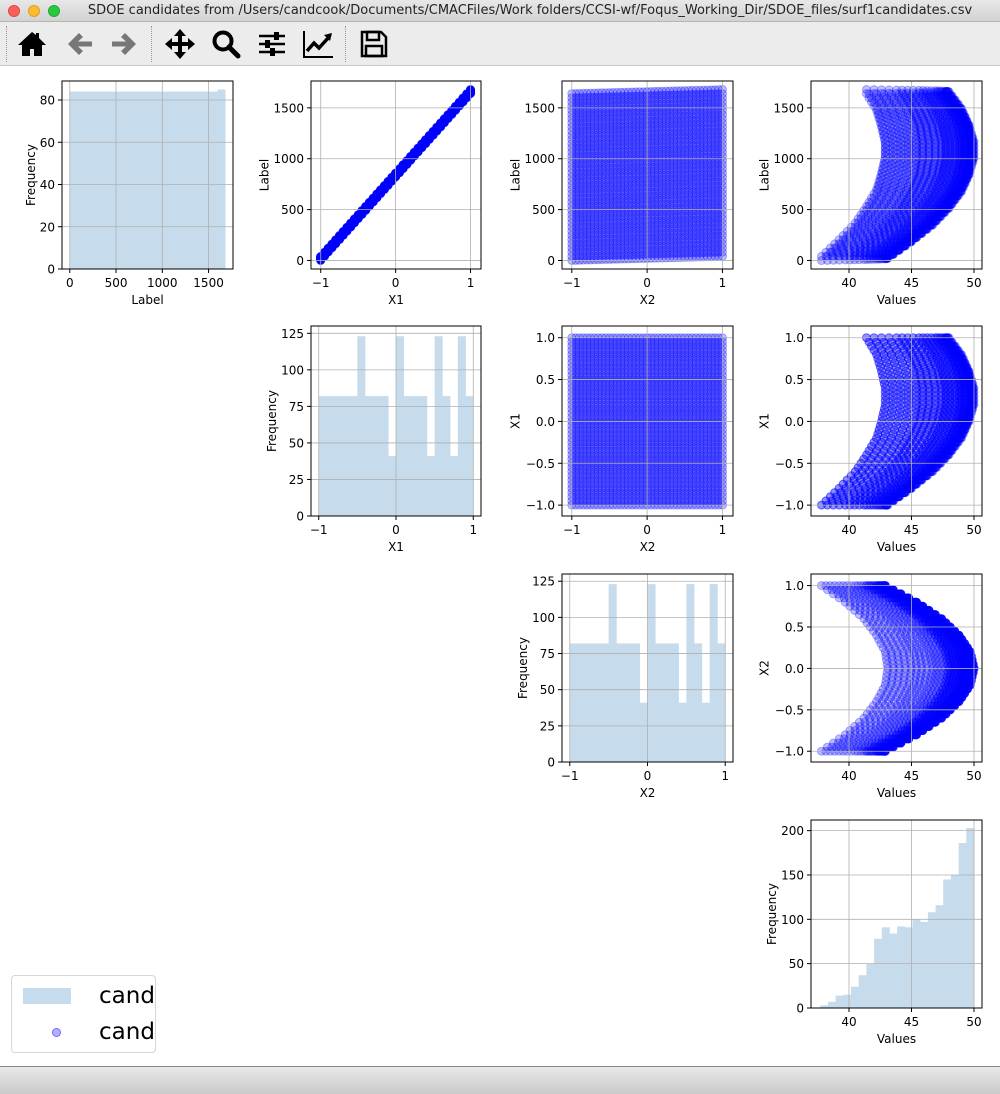  I want to click on pan-button, so click(180, 44).